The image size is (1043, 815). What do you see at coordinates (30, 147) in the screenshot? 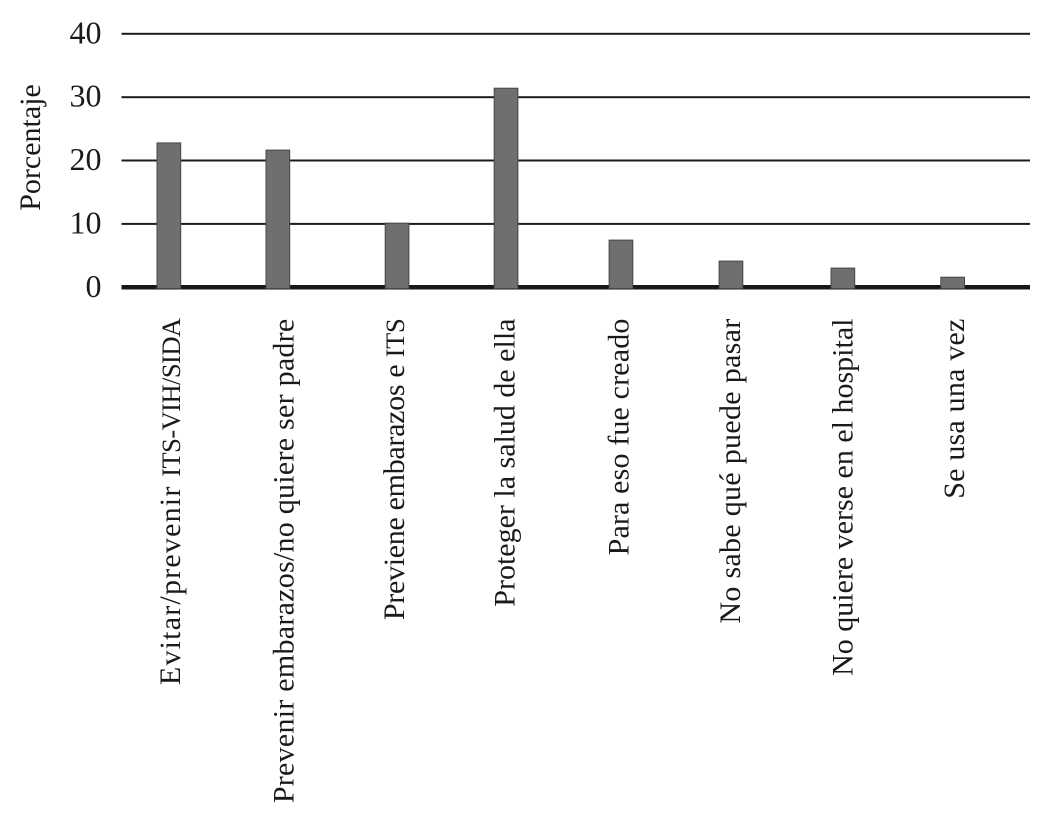
I see `svg-text: Porcentaje` at bounding box center [30, 147].